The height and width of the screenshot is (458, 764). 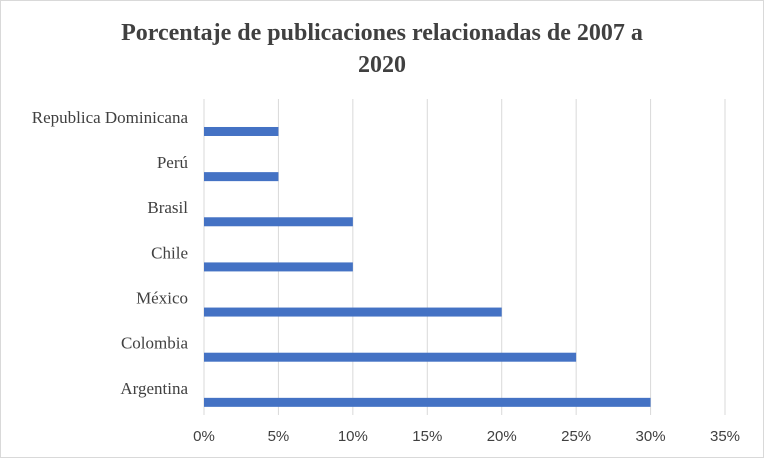 What do you see at coordinates (651, 436) in the screenshot?
I see `x-tick-label: 30%` at bounding box center [651, 436].